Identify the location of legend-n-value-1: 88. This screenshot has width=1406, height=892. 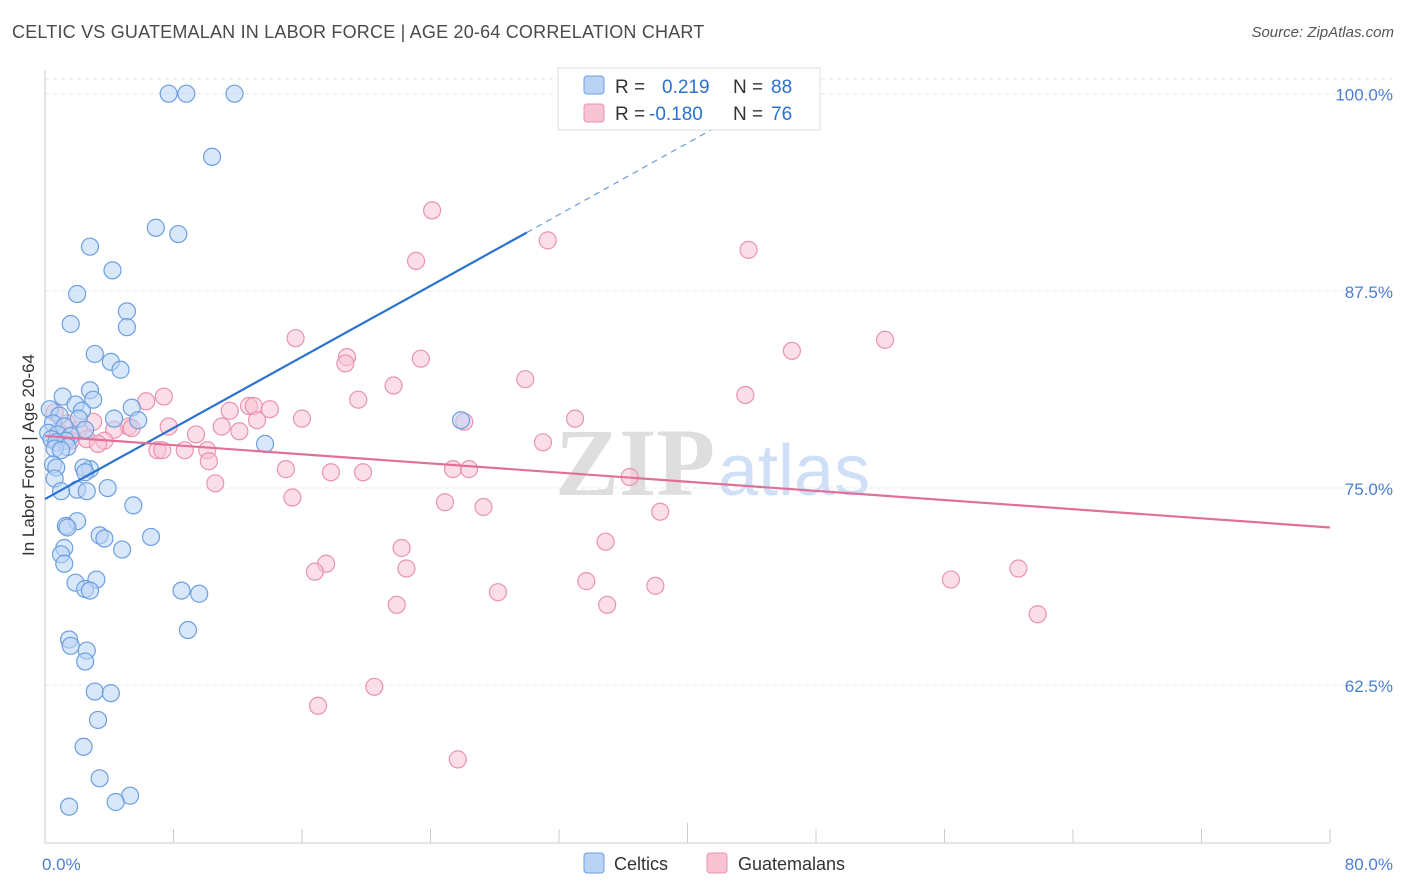
(781, 87).